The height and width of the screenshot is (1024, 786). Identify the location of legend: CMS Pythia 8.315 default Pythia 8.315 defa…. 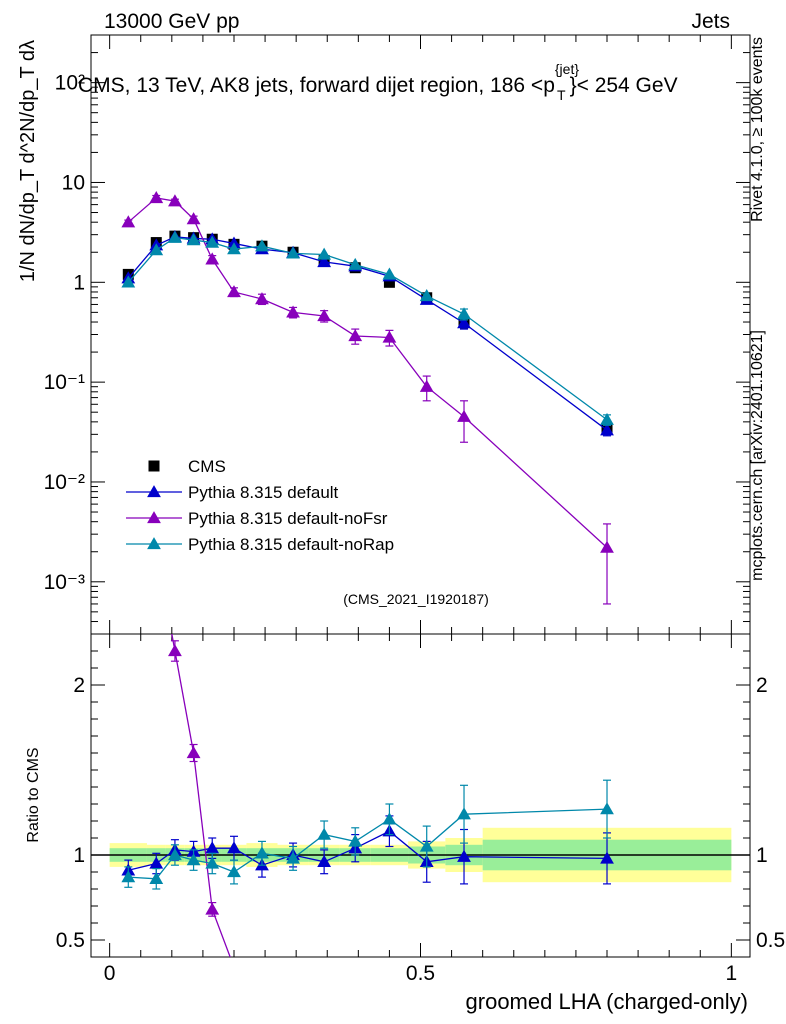
(260, 505).